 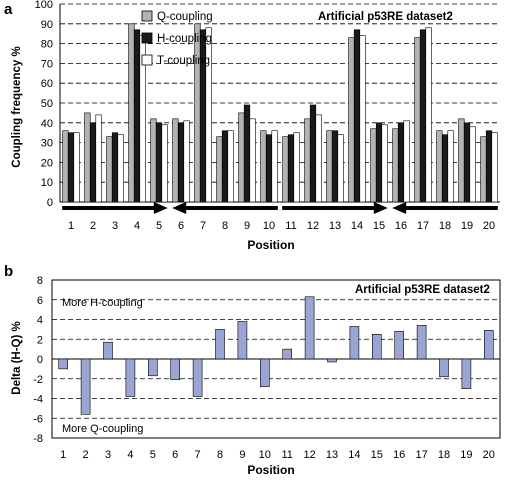 I want to click on panel-b-ytick-label: -6, so click(x=38, y=419).